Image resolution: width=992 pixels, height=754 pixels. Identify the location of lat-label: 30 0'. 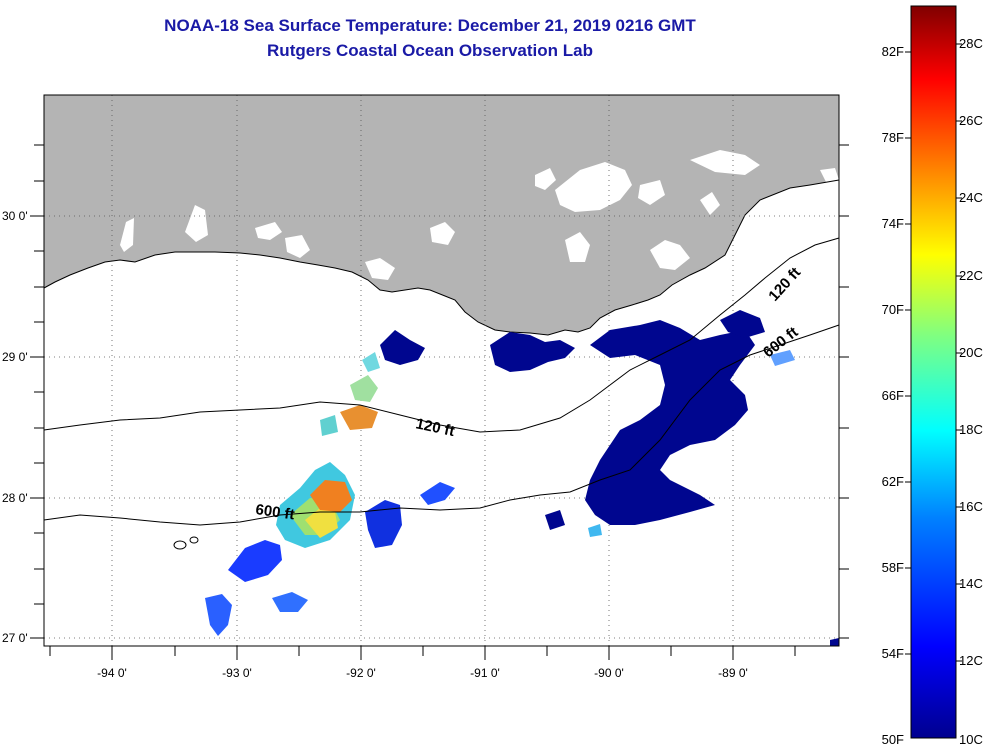
(15, 216).